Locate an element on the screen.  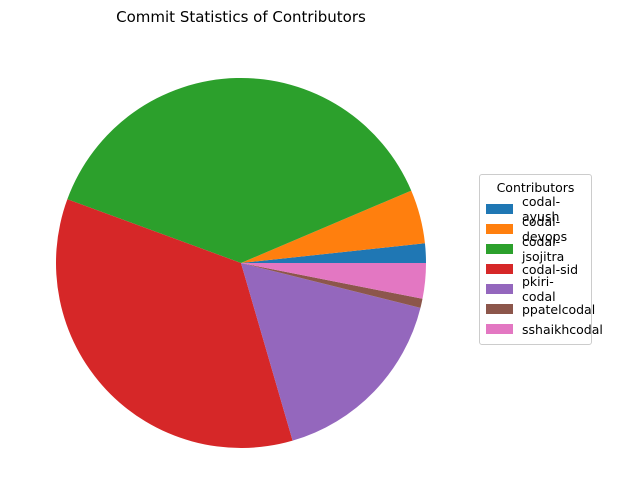
pie-slice-codal-ayush is located at coordinates (333, 253).